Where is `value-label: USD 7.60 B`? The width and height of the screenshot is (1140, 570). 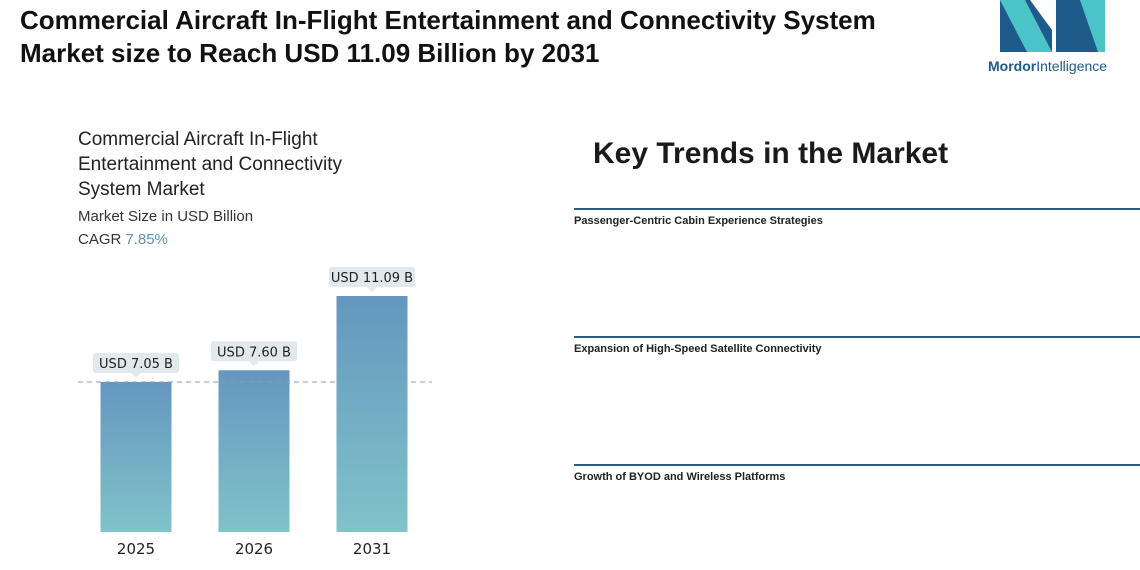
value-label: USD 7.60 B is located at coordinates (254, 352).